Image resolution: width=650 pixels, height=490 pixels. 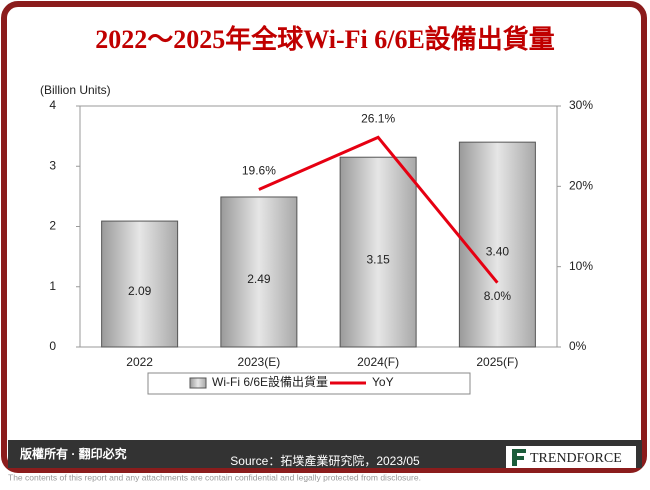 What do you see at coordinates (378, 119) in the screenshot?
I see `line-label: 26.1%` at bounding box center [378, 119].